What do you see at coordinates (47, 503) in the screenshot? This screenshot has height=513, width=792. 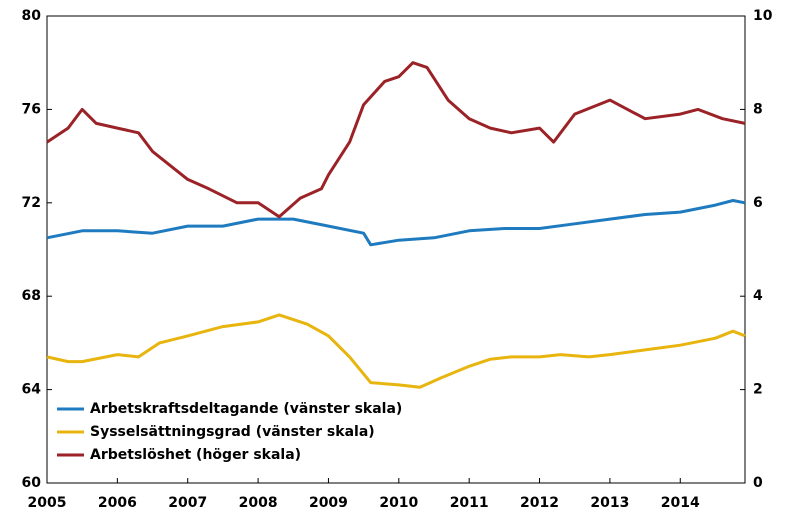 I see `x-tick-label: 2005` at bounding box center [47, 503].